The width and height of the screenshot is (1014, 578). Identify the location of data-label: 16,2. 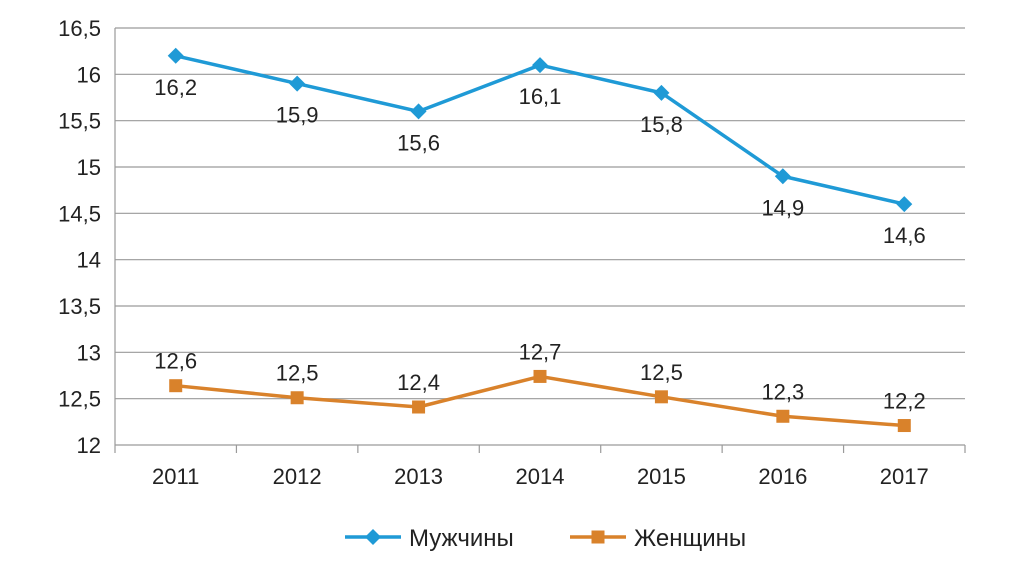
(175, 87).